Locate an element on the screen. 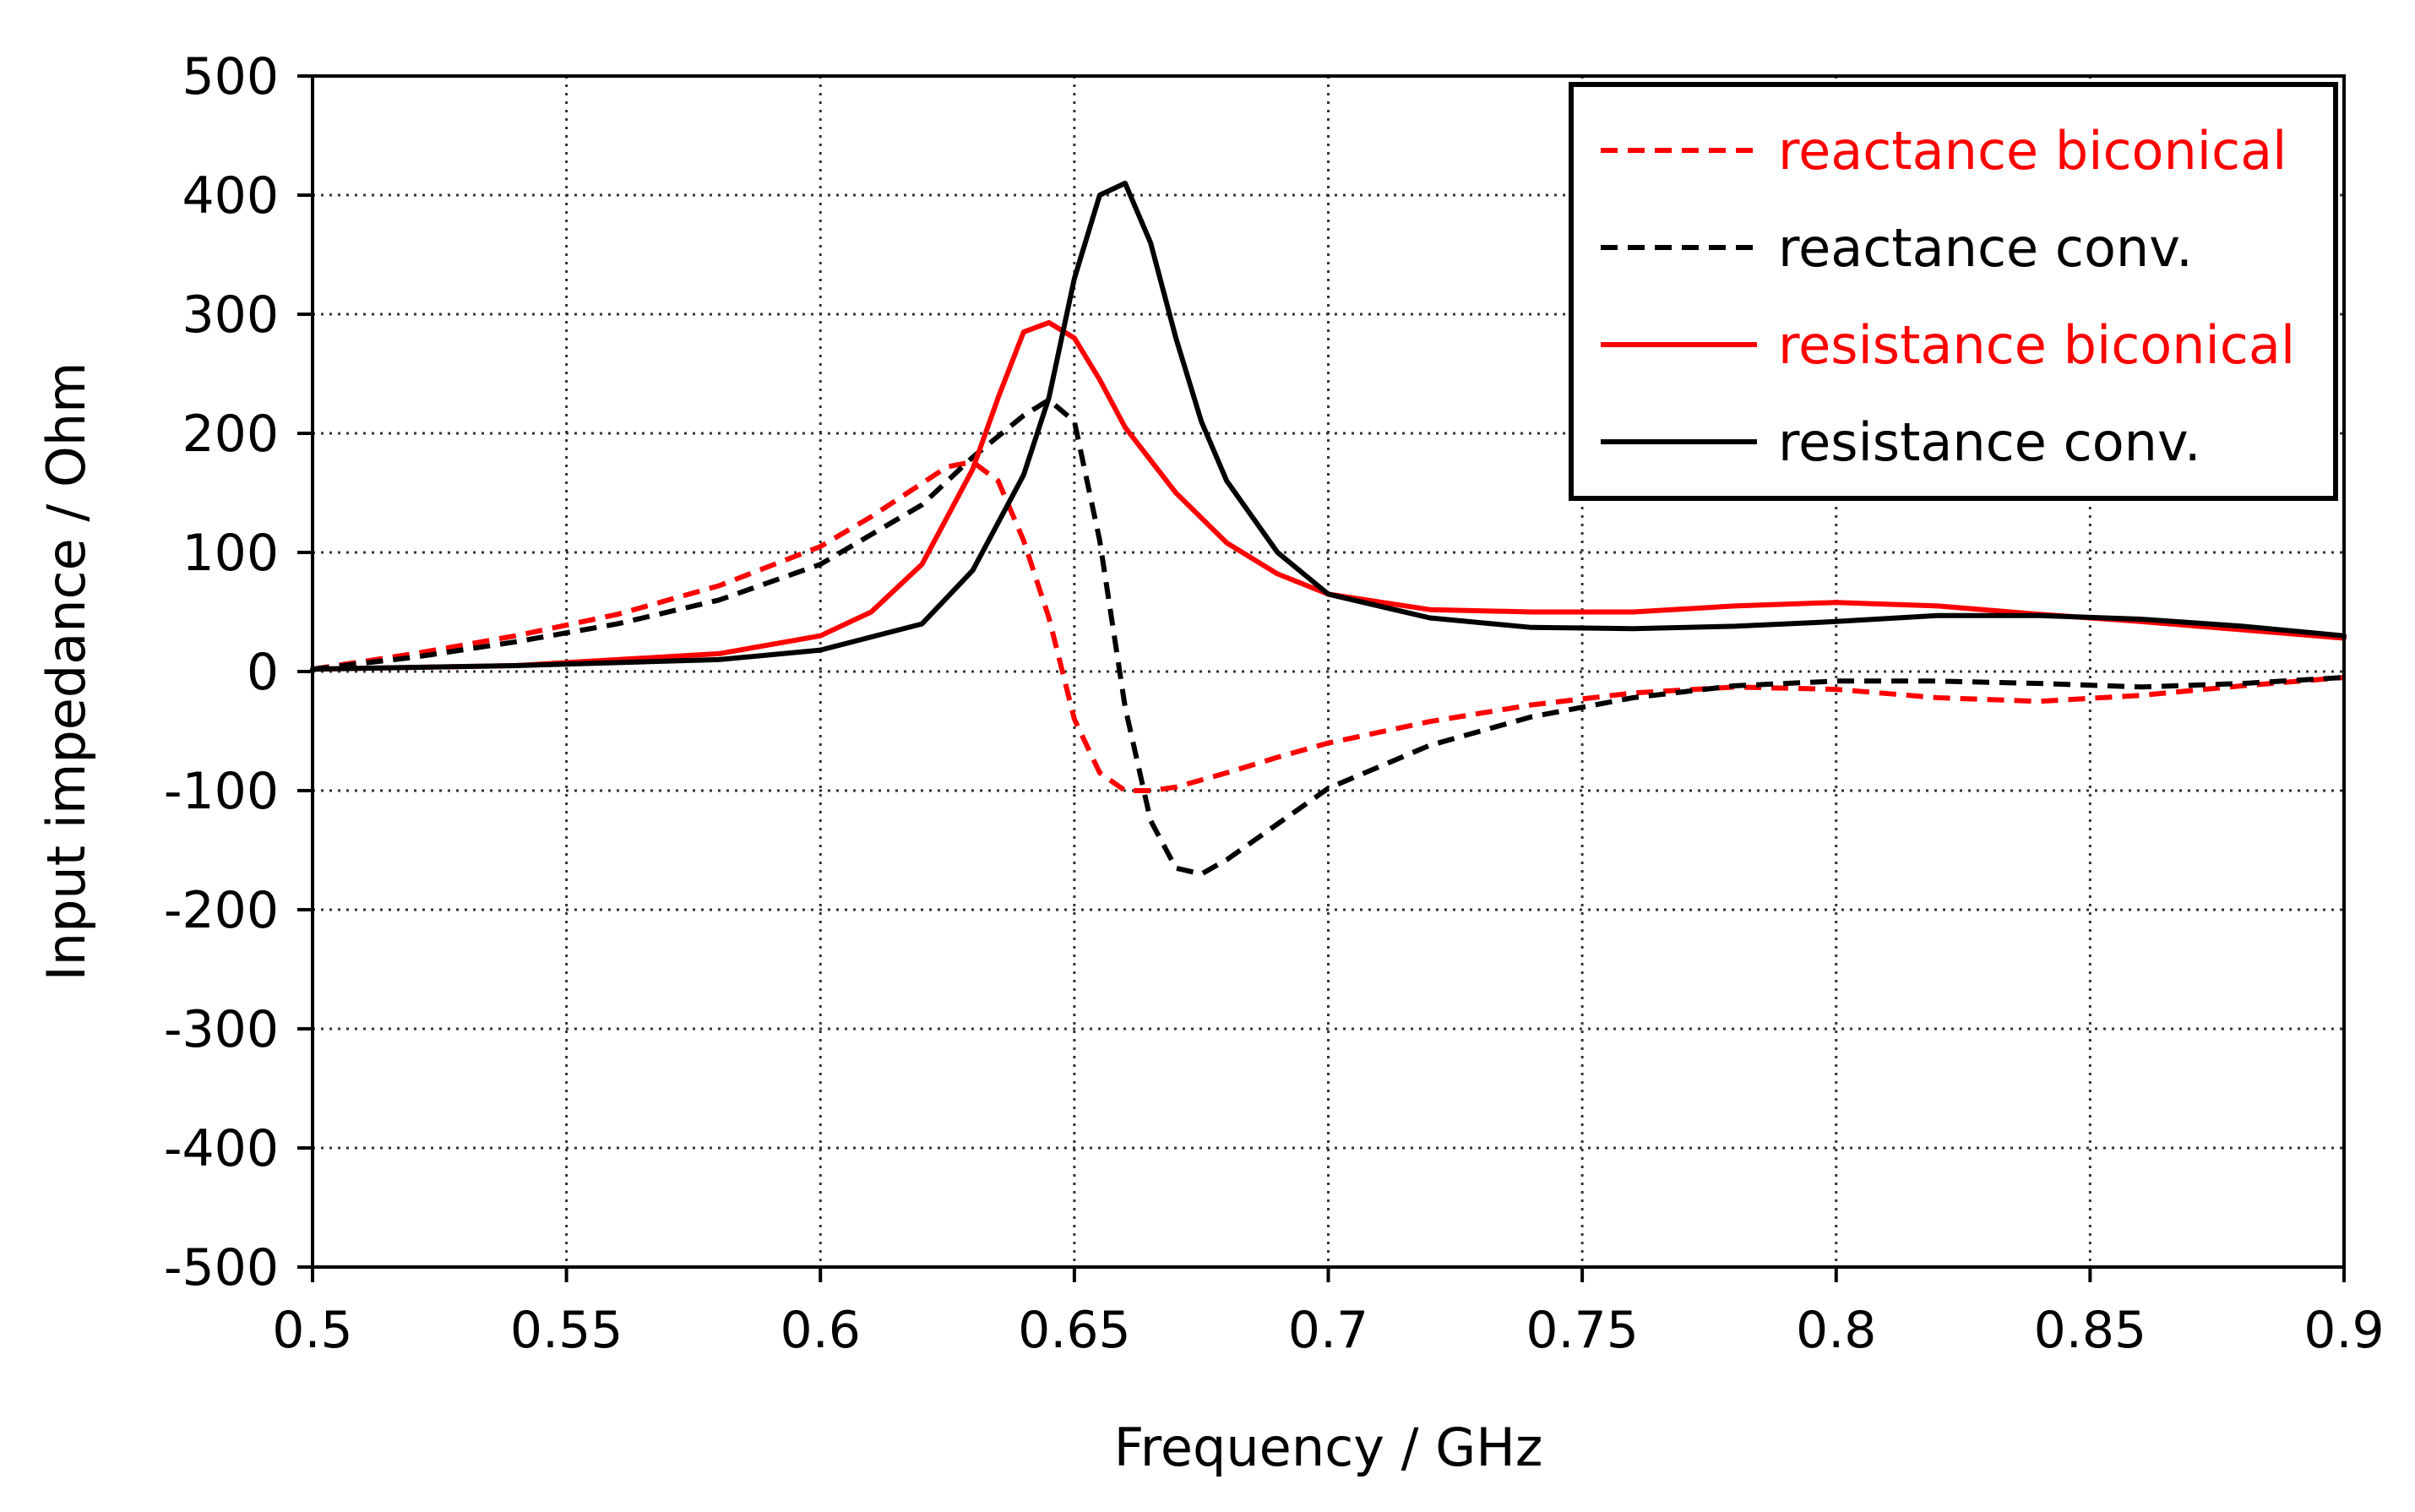  y-tick-label: -300 is located at coordinates (221, 1030).